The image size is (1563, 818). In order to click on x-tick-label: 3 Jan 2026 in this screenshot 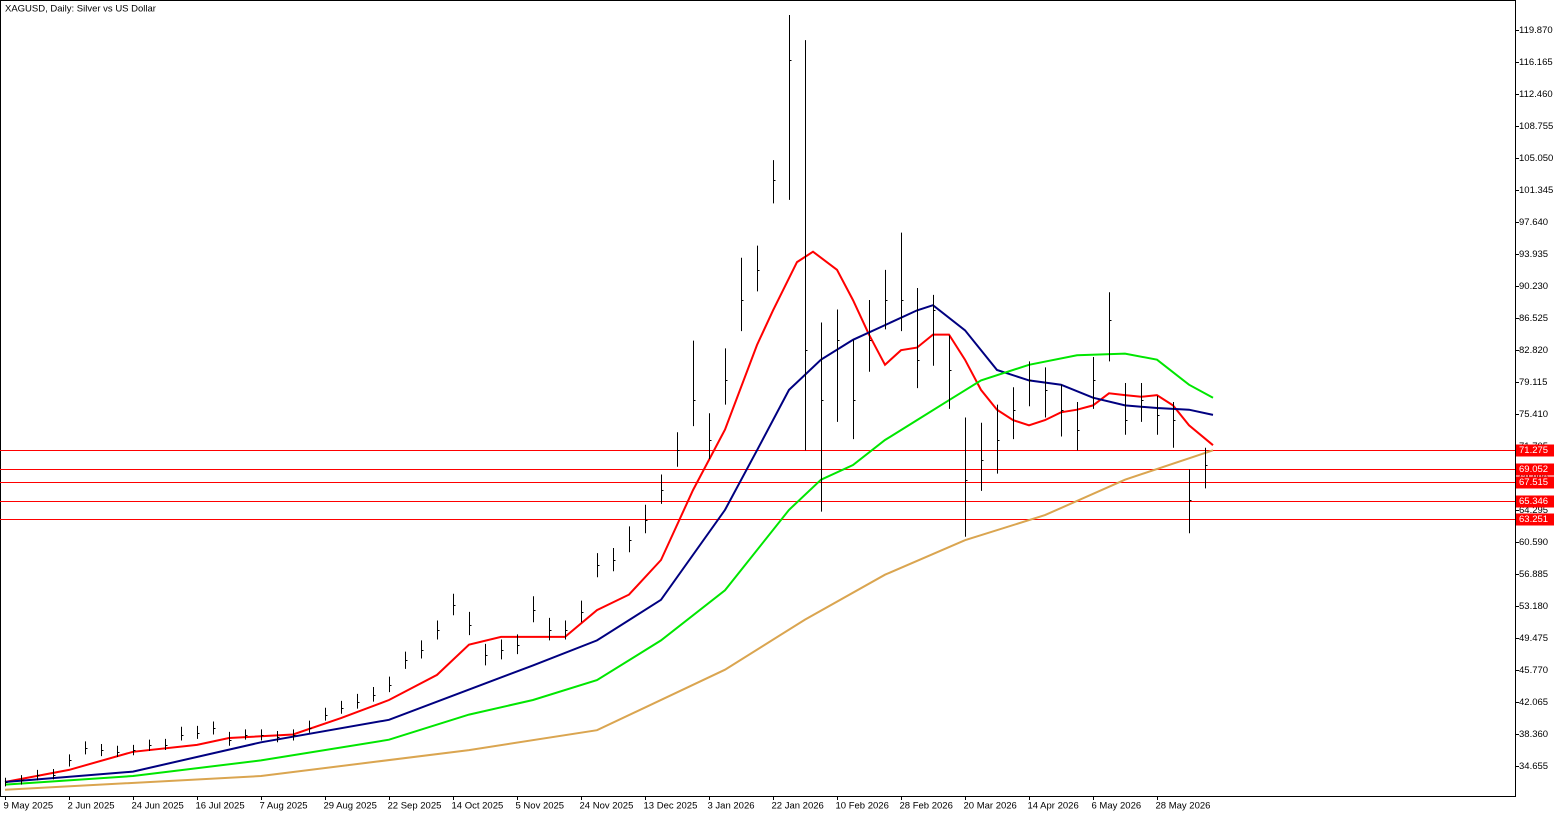, I will do `click(731, 806)`.